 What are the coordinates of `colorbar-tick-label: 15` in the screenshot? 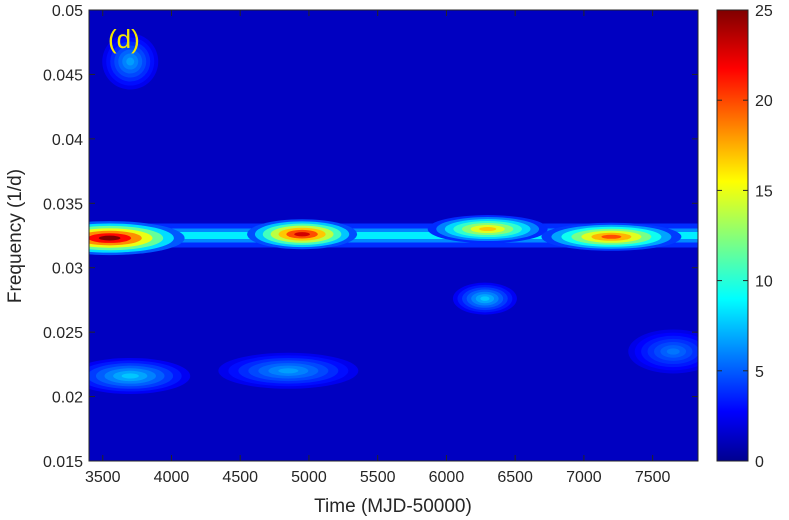 It's located at (764, 191).